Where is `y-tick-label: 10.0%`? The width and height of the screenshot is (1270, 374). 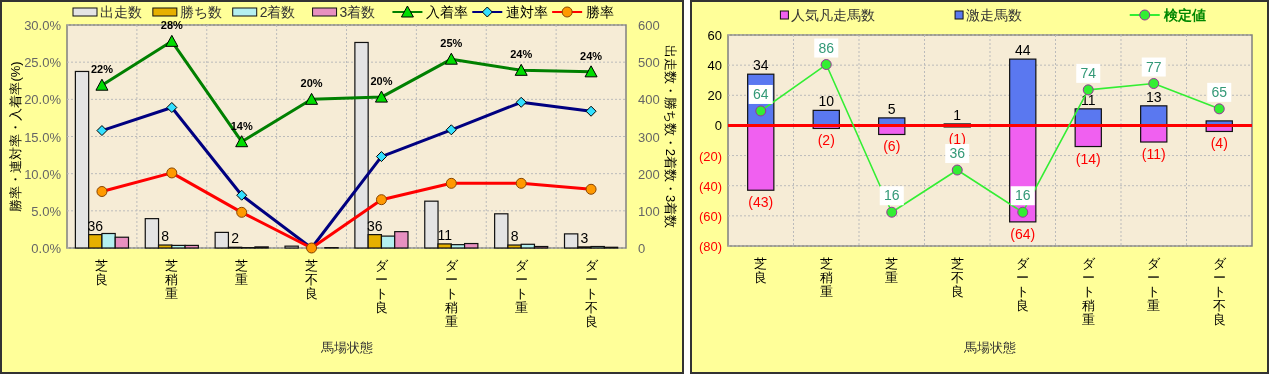 y-tick-label: 10.0% is located at coordinates (43, 174).